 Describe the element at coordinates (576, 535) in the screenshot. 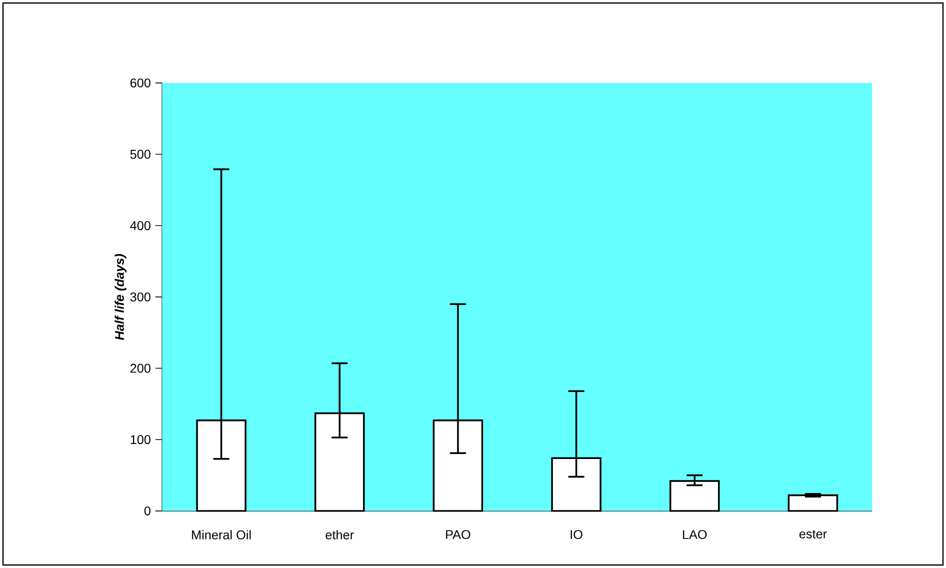

I see `x-tick-label: IO` at that location.